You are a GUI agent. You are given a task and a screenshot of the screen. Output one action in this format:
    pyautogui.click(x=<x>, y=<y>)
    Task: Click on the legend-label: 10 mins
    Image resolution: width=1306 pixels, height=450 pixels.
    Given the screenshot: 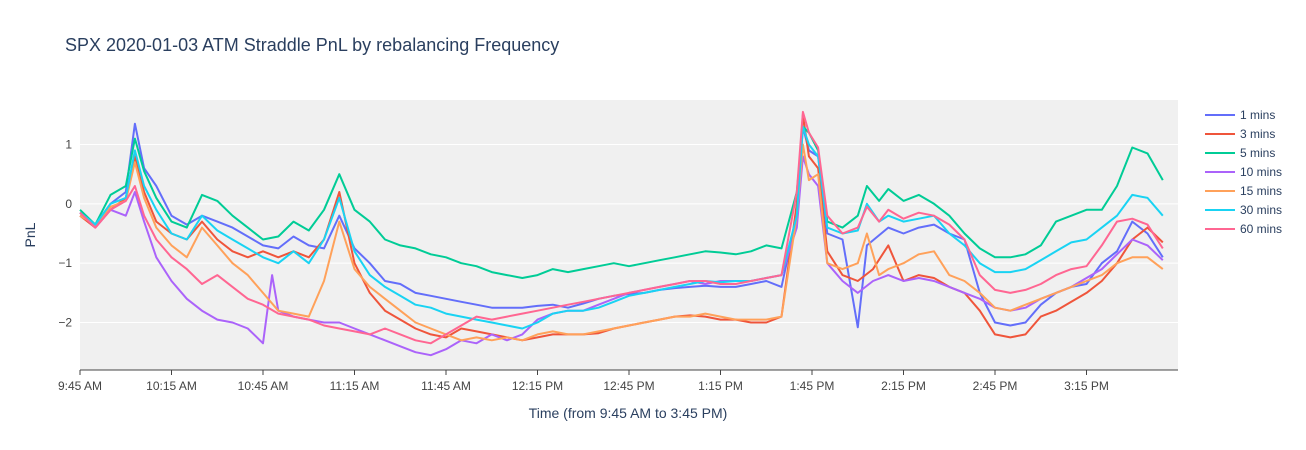 What is the action you would take?
    pyautogui.click(x=1261, y=172)
    